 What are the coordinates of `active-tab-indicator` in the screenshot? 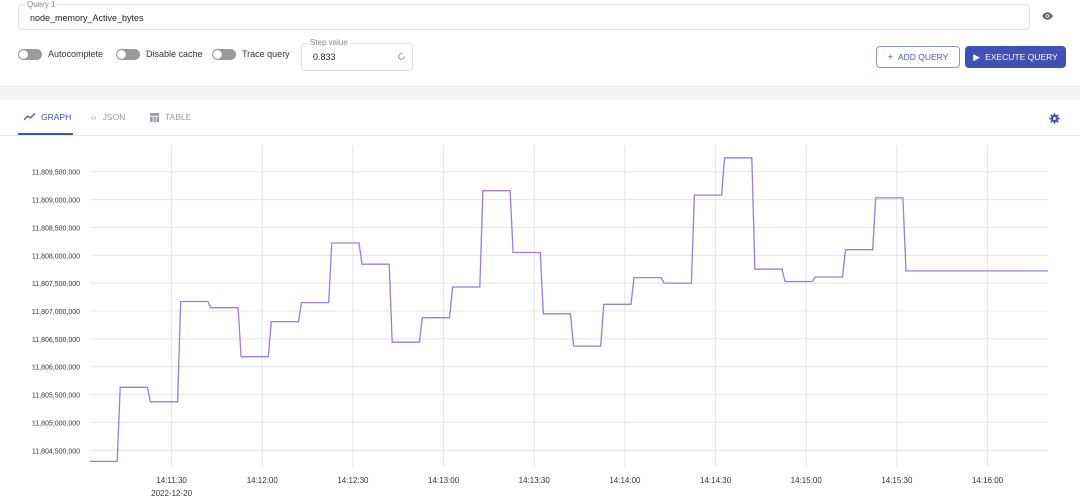 It's located at (45, 134).